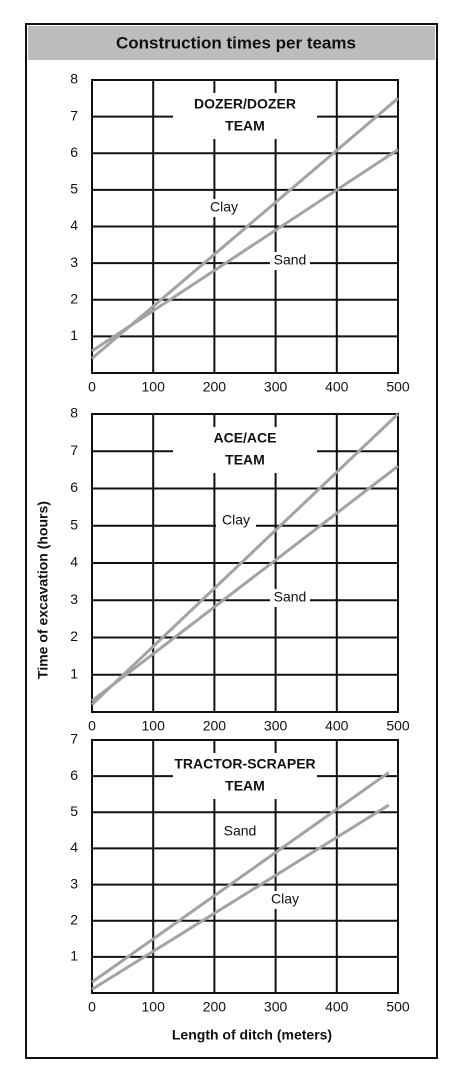 This screenshot has height=1079, width=450. Describe the element at coordinates (43, 590) in the screenshot. I see `y-axis-label: Time of excavation (hours)` at that location.